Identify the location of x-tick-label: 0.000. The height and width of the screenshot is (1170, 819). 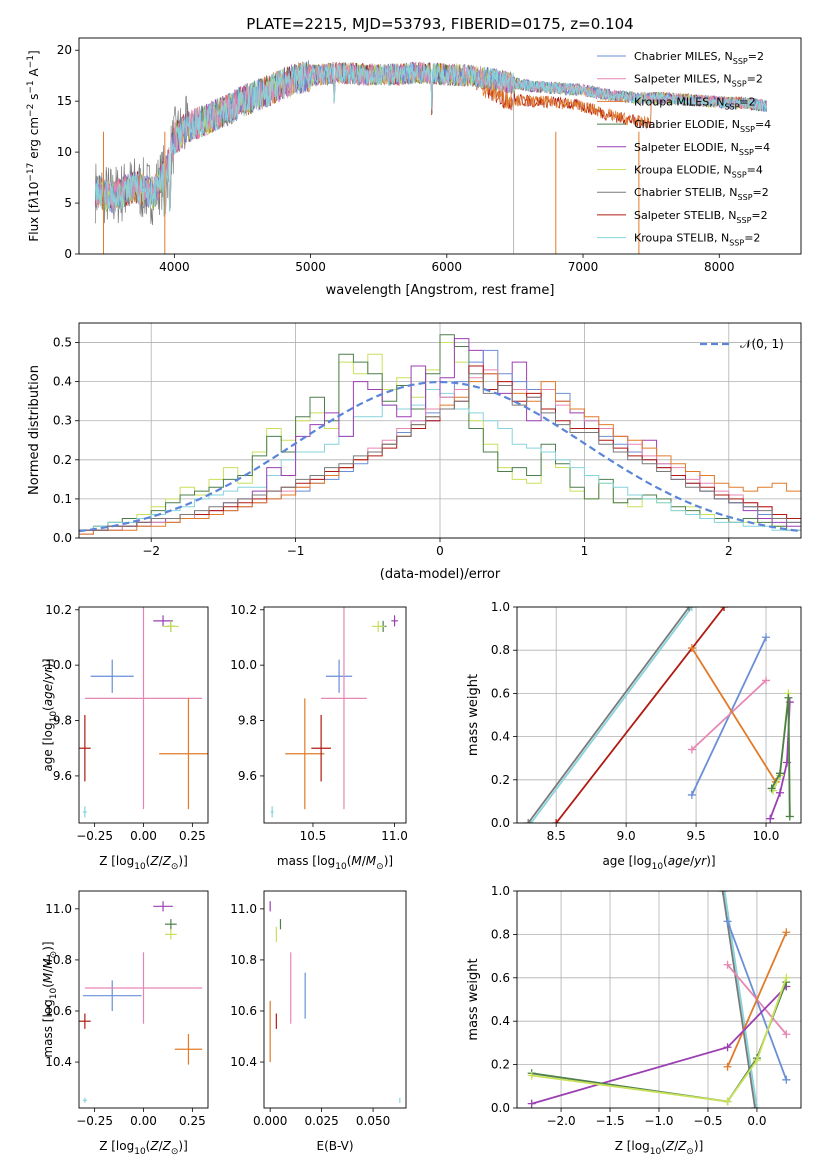
(270, 1121).